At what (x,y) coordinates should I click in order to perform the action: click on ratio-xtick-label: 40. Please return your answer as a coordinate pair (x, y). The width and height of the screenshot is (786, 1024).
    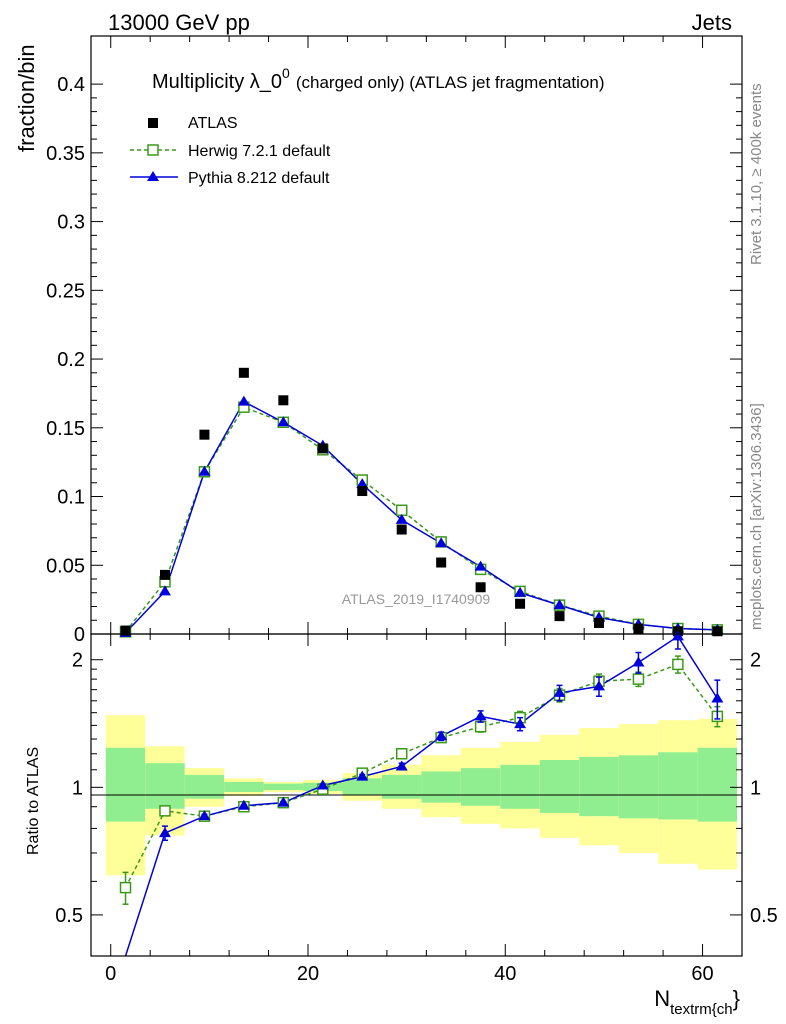
    Looking at the image, I should click on (505, 974).